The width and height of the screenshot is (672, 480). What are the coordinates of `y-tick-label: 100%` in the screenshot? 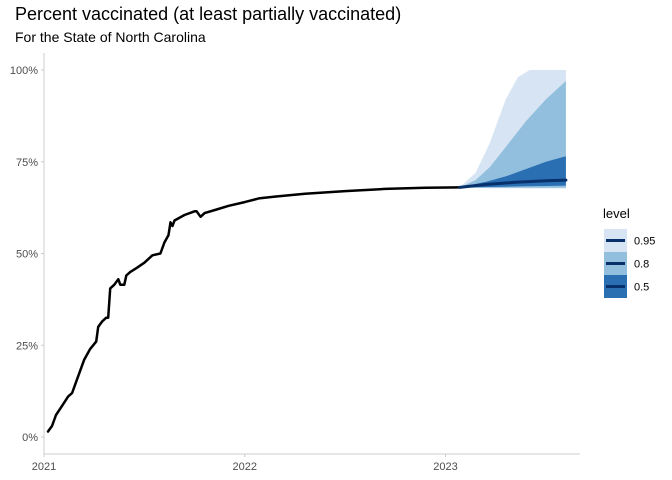 It's located at (24, 71).